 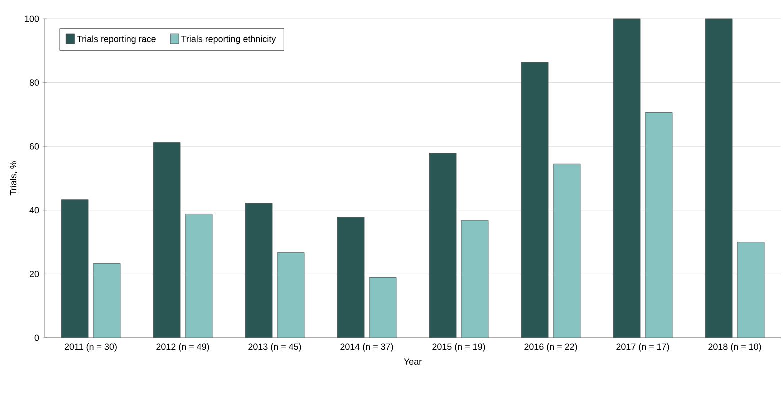 I want to click on y-tick-label: 60, so click(x=35, y=146).